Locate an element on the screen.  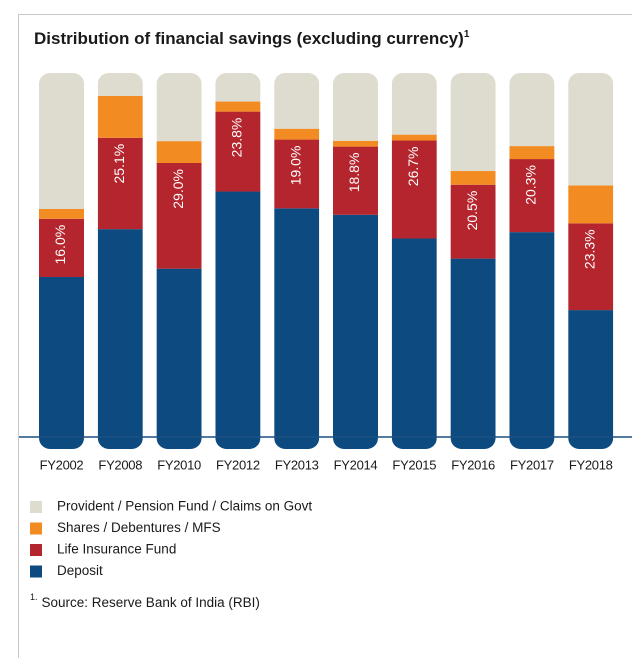
title-note: 1 is located at coordinates (467, 34).